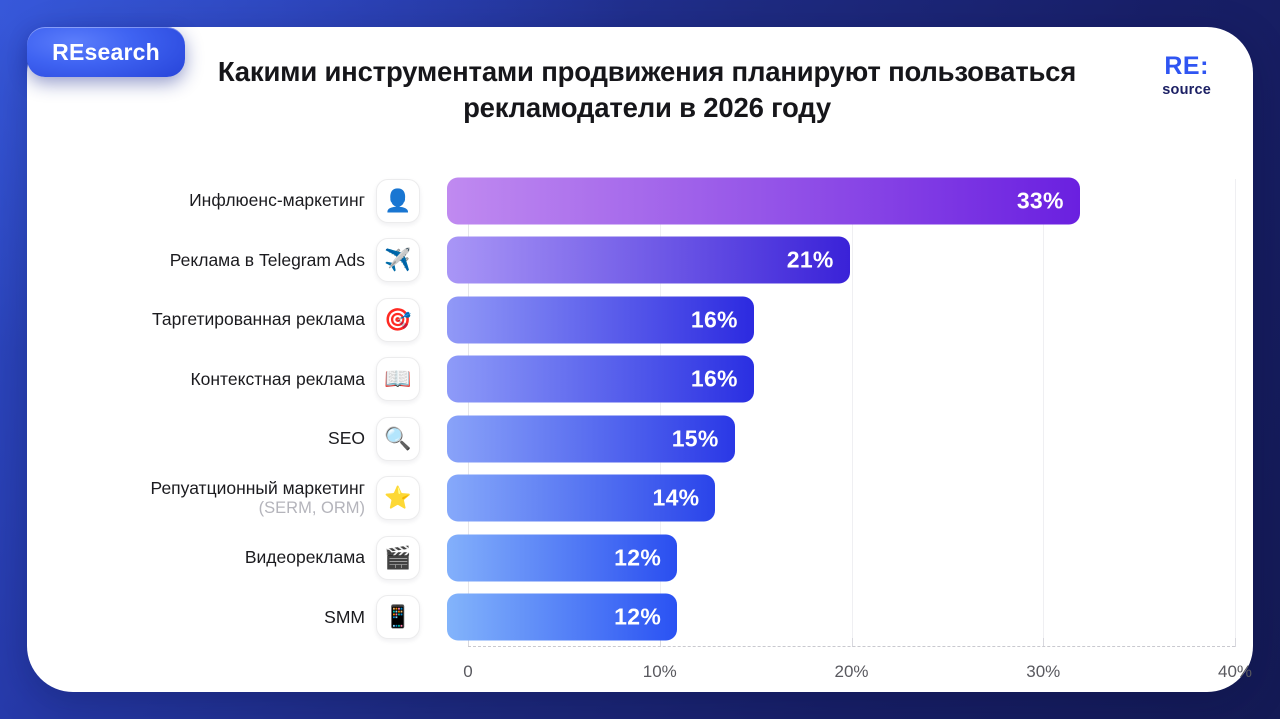 This screenshot has height=719, width=1280. I want to click on chart-row: Реклама в Telegram Ads ✈️ 21%, so click(640, 261).